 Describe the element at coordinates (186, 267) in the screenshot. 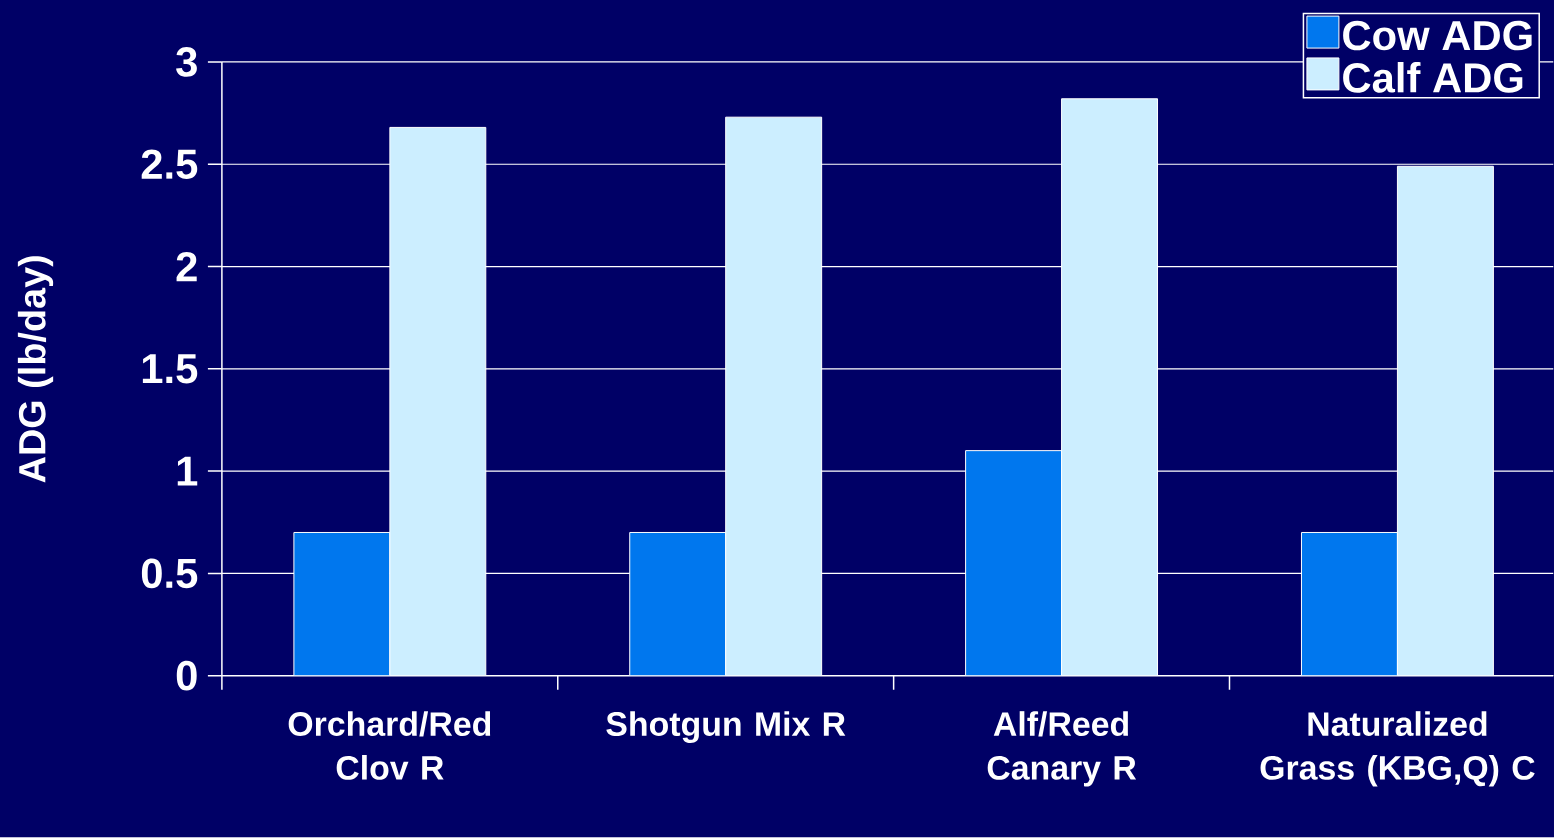

I see `y-tick-label: 2` at that location.